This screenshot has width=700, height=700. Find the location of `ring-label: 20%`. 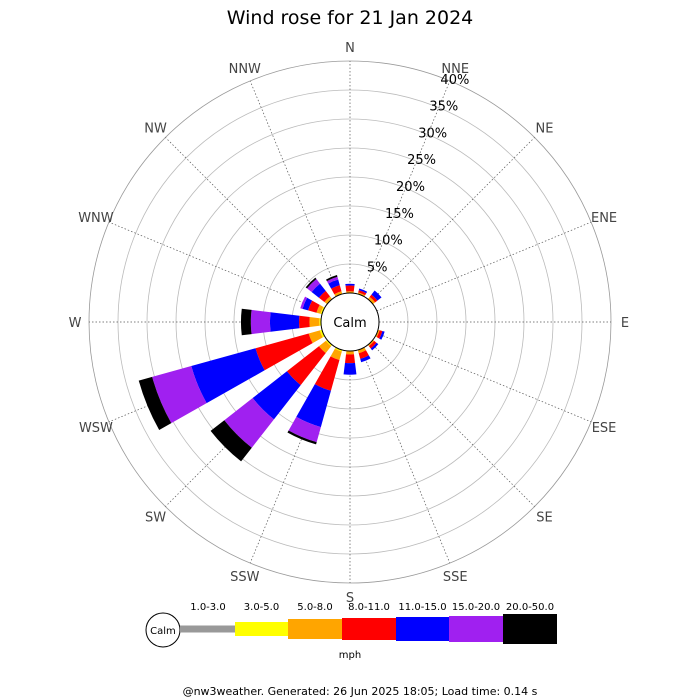

ring-label: 20% is located at coordinates (410, 187).